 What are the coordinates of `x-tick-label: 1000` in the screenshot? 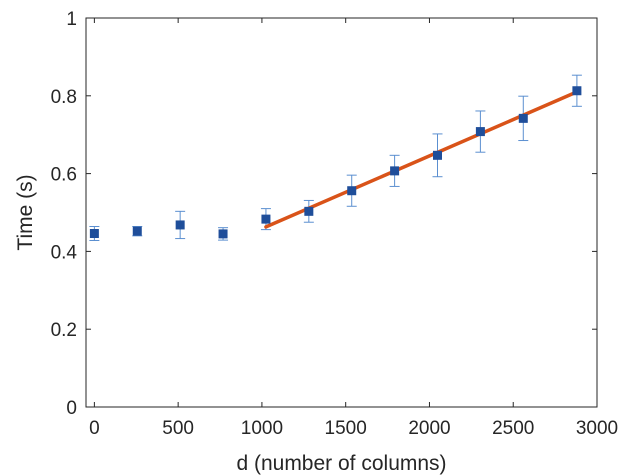 It's located at (262, 428).